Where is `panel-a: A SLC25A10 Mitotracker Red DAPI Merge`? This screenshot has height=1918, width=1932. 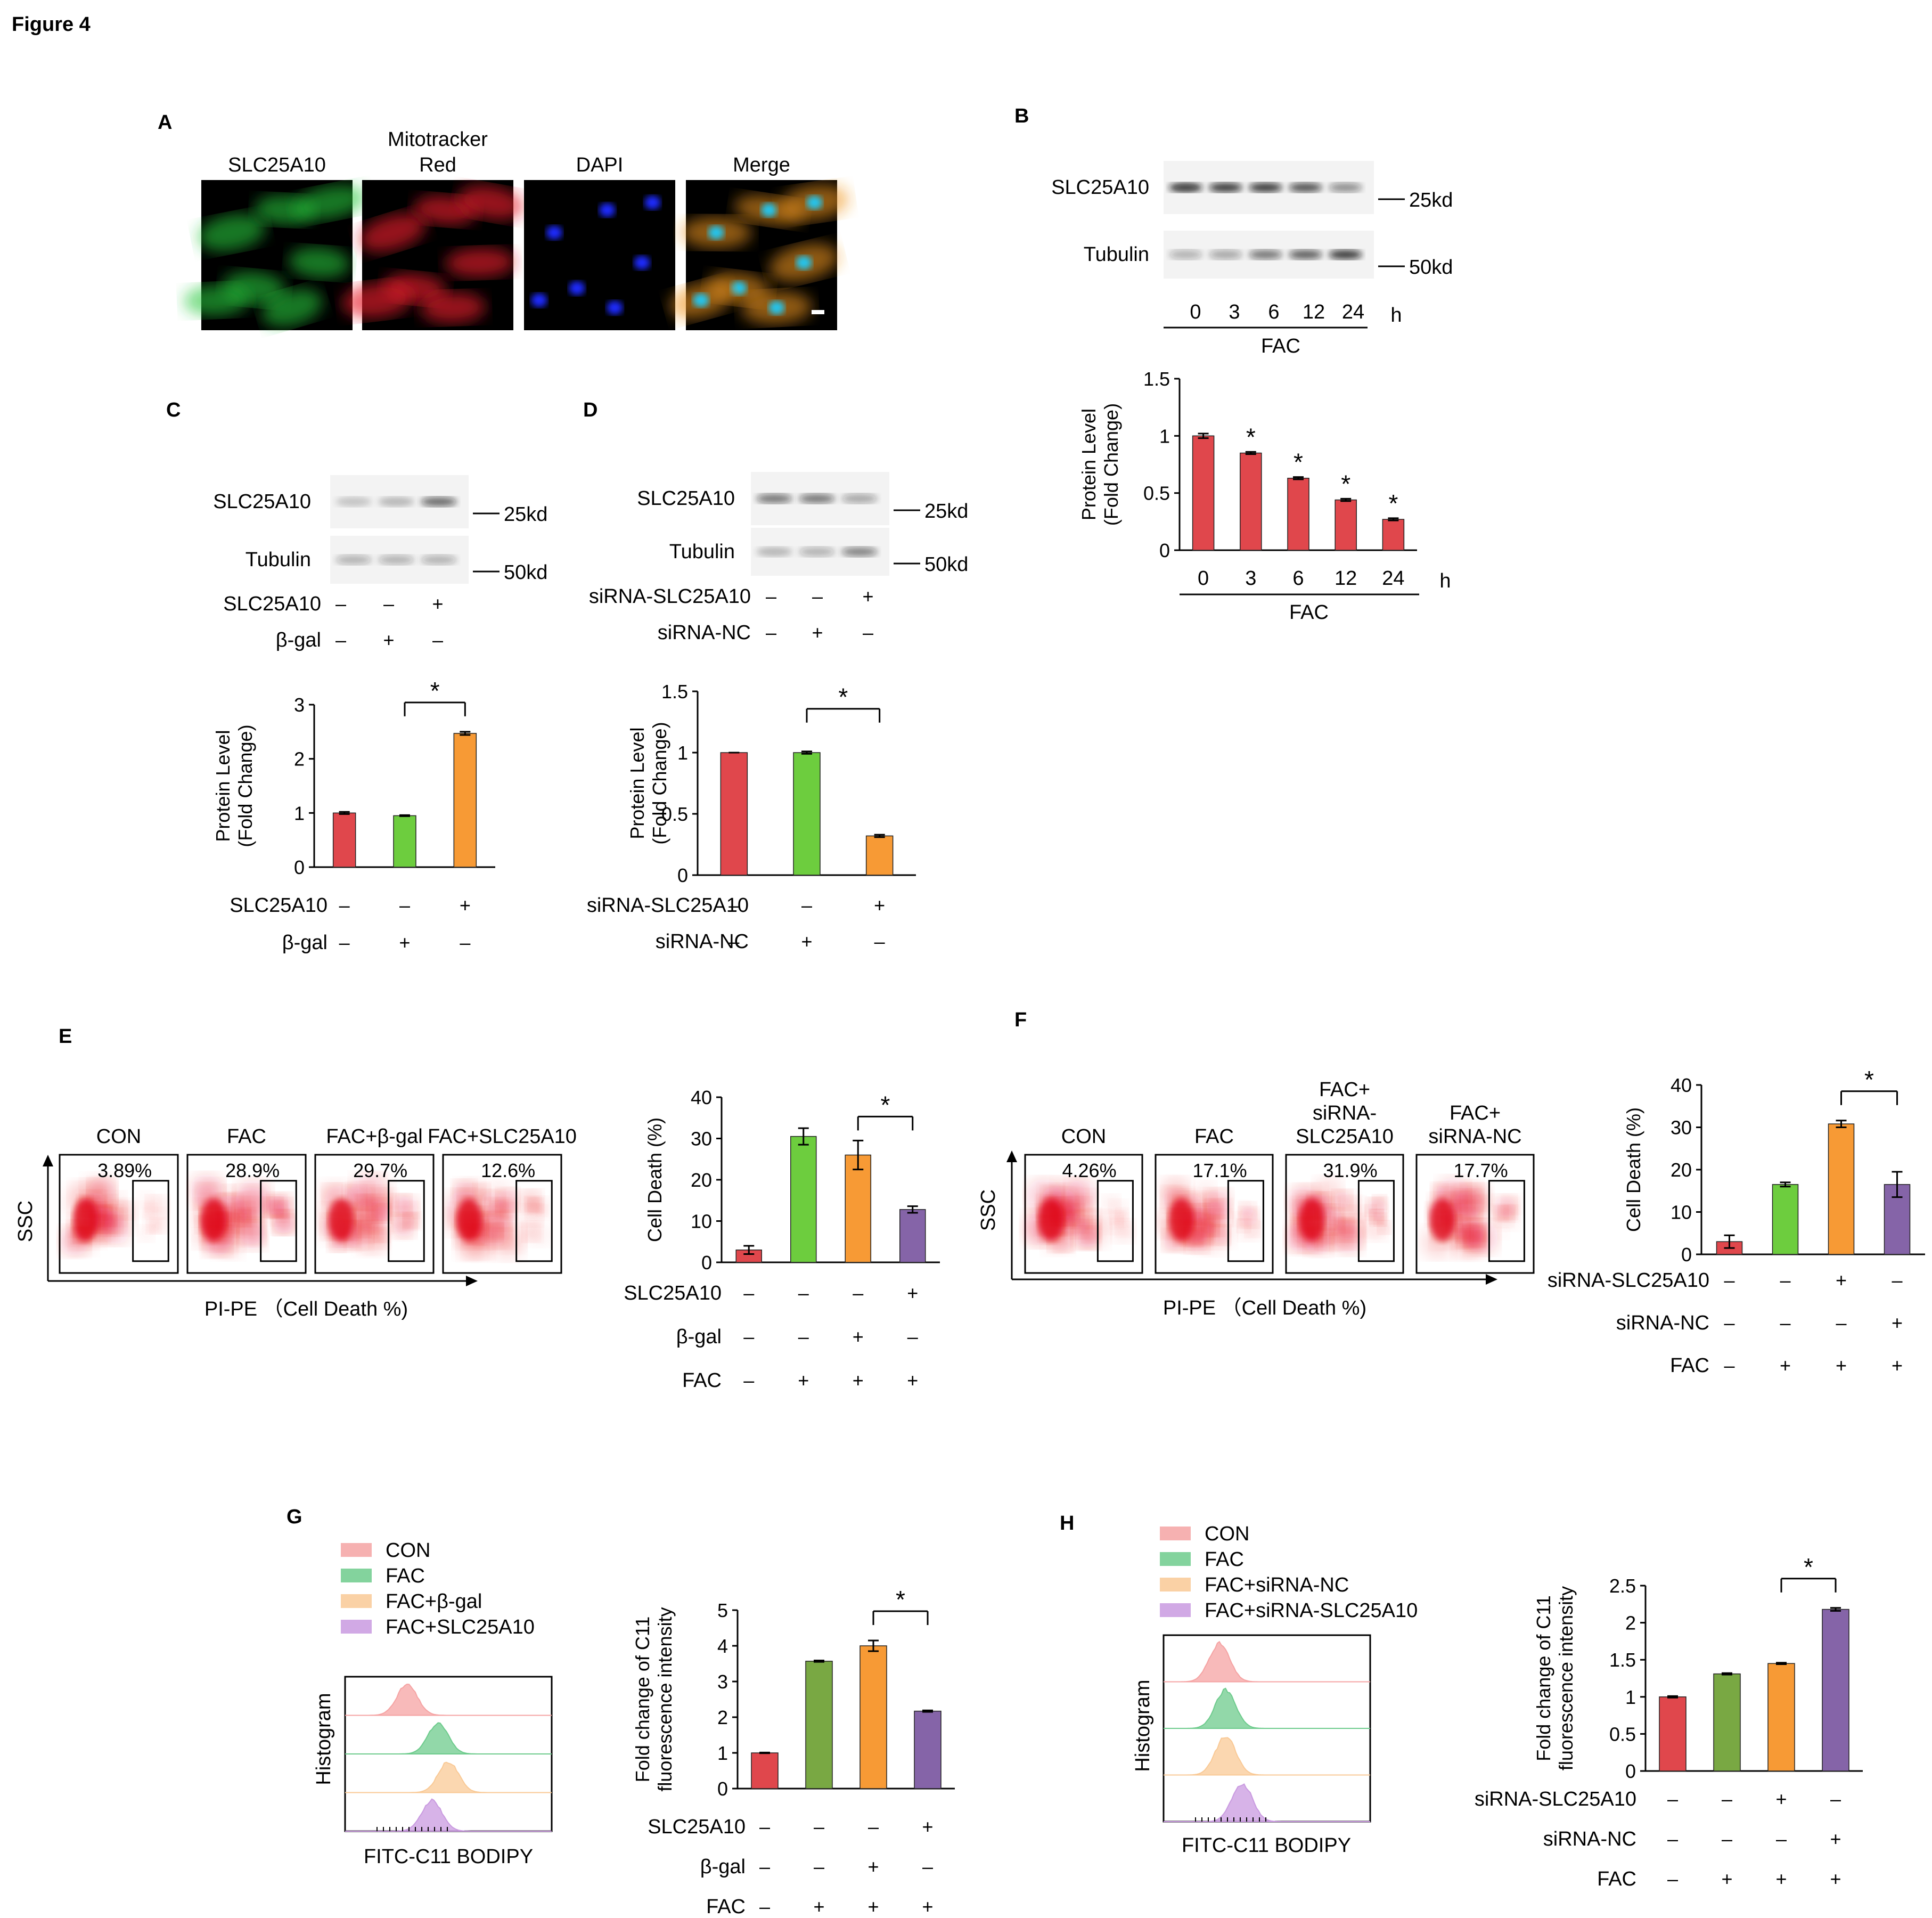
panel-a: A SLC25A10 Mitotracker Red DAPI Merge is located at coordinates (503, 220).